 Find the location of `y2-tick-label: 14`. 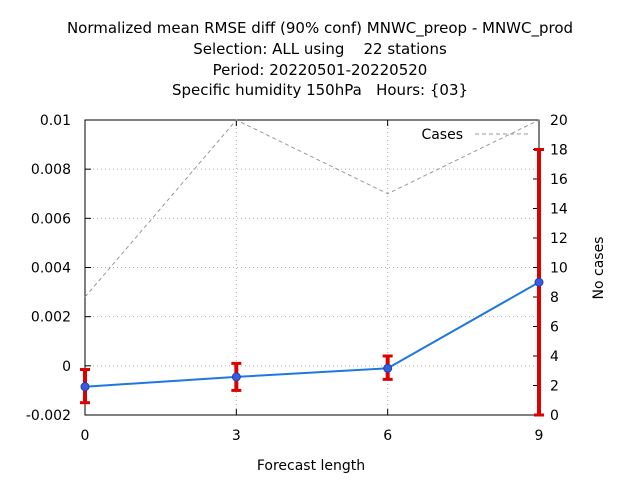

y2-tick-label: 14 is located at coordinates (559, 210).